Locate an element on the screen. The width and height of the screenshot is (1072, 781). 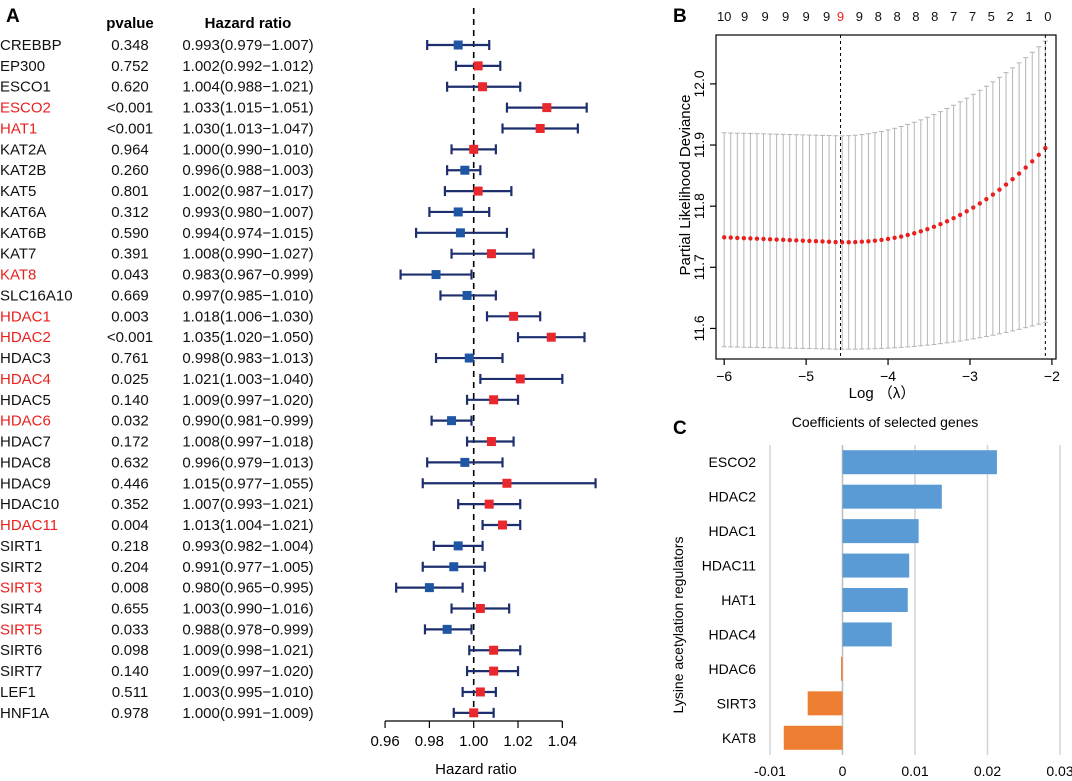
gene-label: SIRT2 is located at coordinates (21, 567).